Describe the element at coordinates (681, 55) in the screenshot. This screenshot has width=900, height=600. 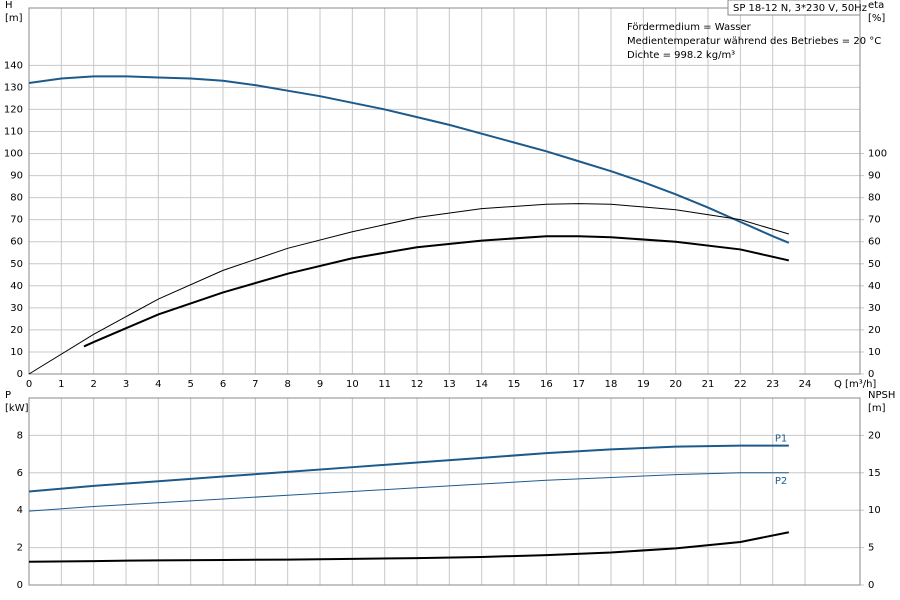
I see `annotation: Dichte = 998.2 kg/m³` at that location.